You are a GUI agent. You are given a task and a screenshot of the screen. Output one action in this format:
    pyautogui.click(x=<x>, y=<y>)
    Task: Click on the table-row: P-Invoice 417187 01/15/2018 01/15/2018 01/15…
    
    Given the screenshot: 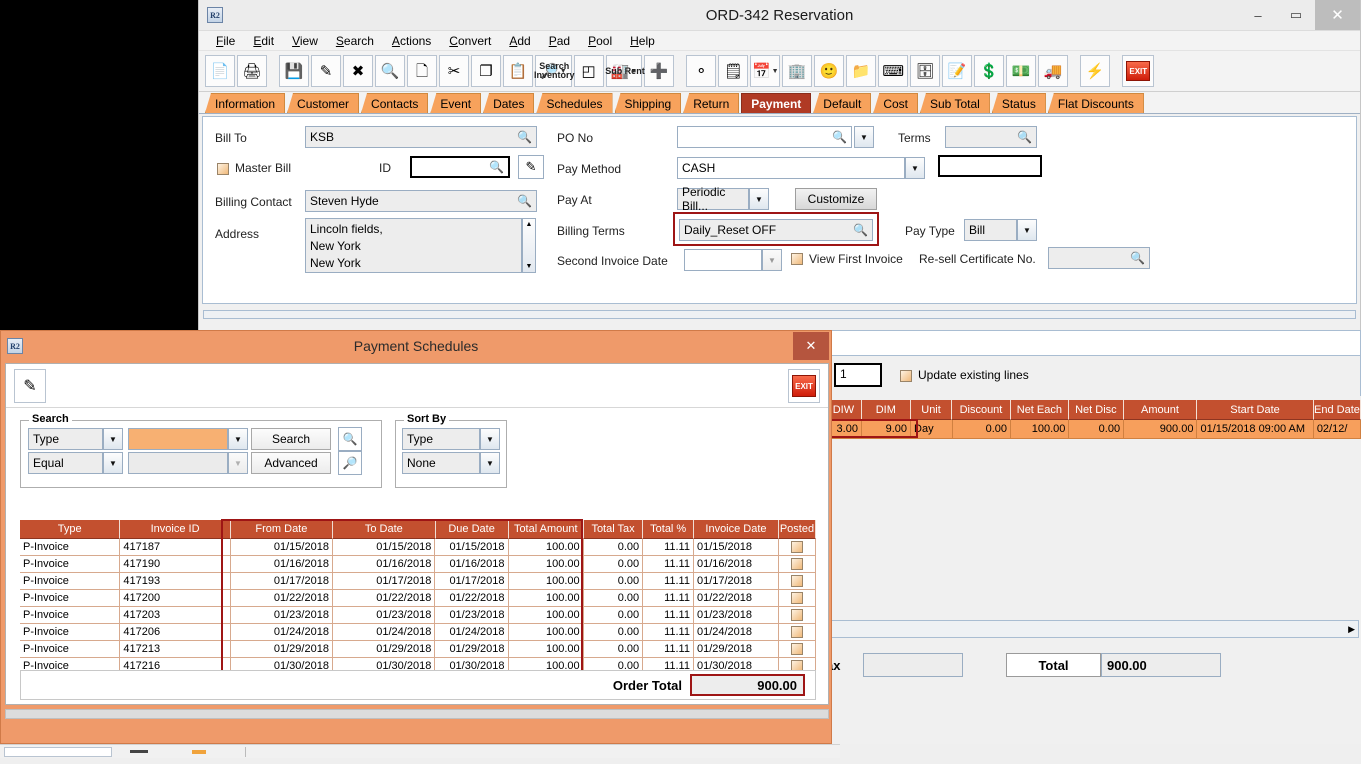 What is the action you would take?
    pyautogui.click(x=418, y=547)
    